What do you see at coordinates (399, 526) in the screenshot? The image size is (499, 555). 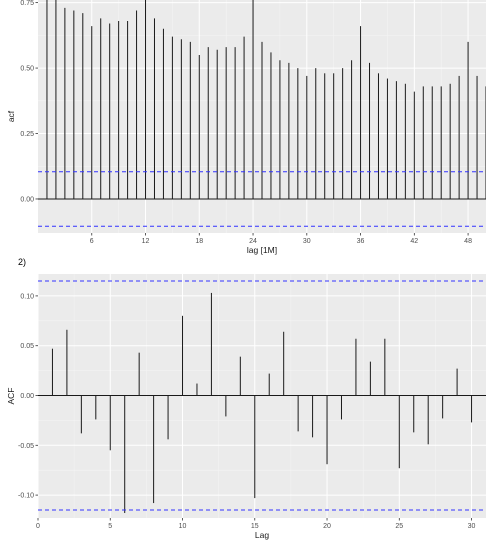 I see `x-tick-label: 25` at bounding box center [399, 526].